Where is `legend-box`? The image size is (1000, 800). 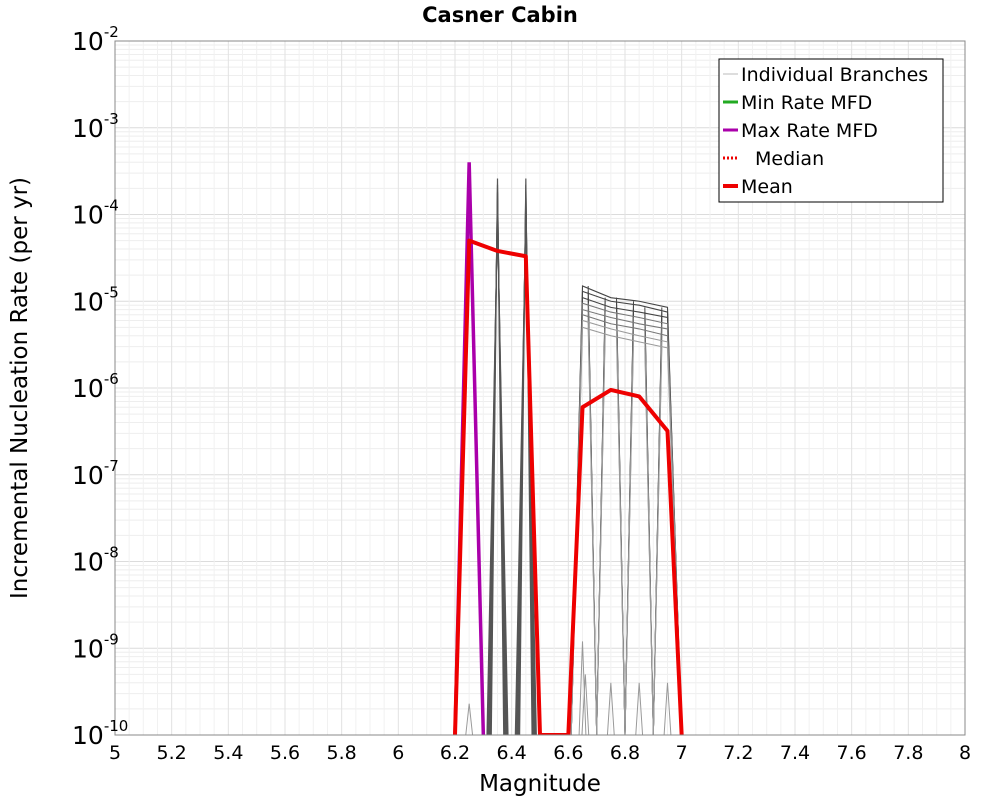
legend-box is located at coordinates (831, 130).